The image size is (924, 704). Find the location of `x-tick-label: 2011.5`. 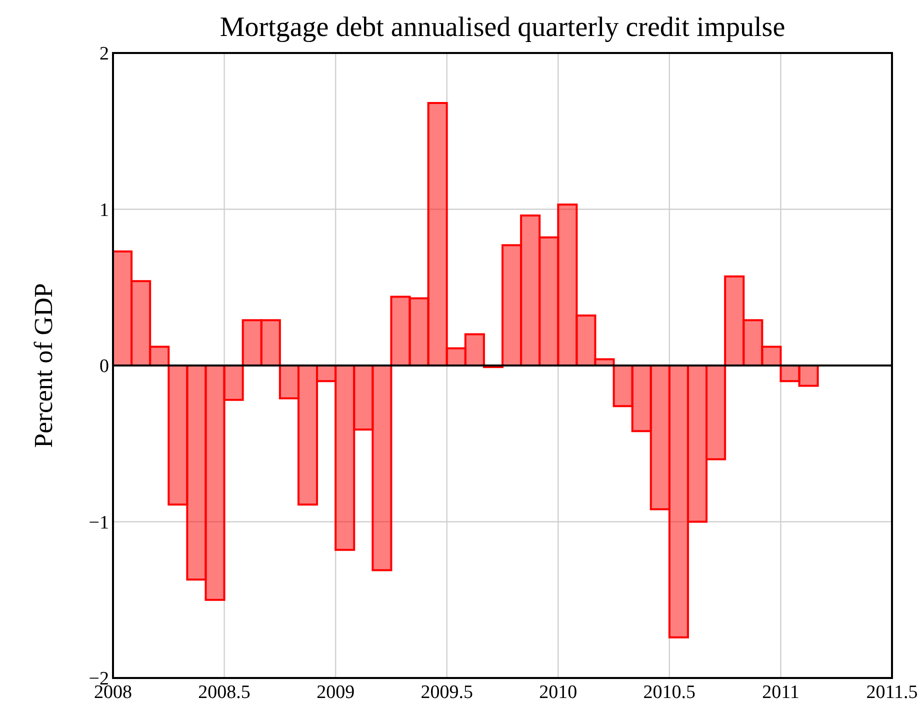

x-tick-label: 2011.5 is located at coordinates (892, 692).